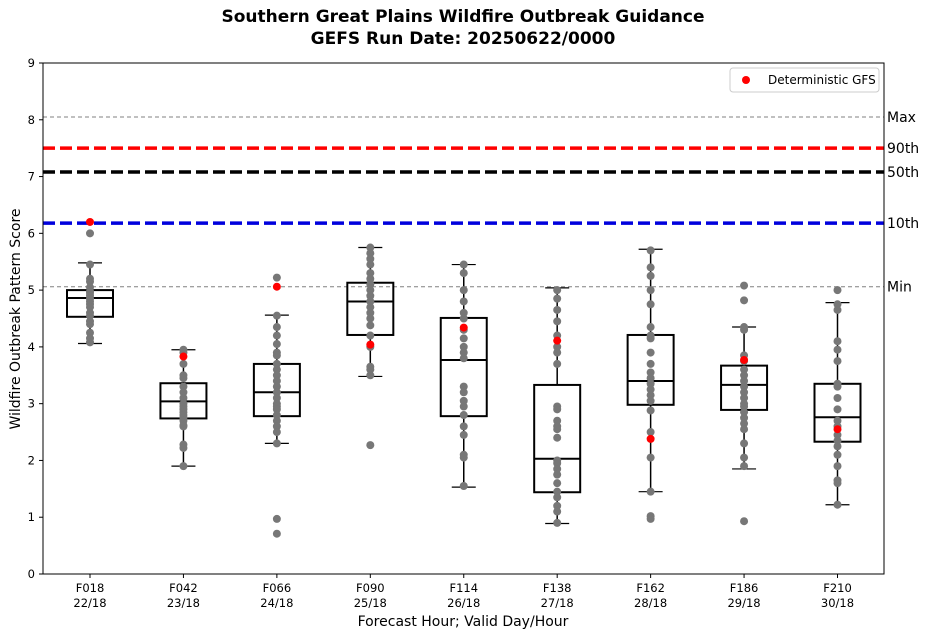  What do you see at coordinates (183, 588) in the screenshot?
I see `x-tick-label-hour: F042` at bounding box center [183, 588].